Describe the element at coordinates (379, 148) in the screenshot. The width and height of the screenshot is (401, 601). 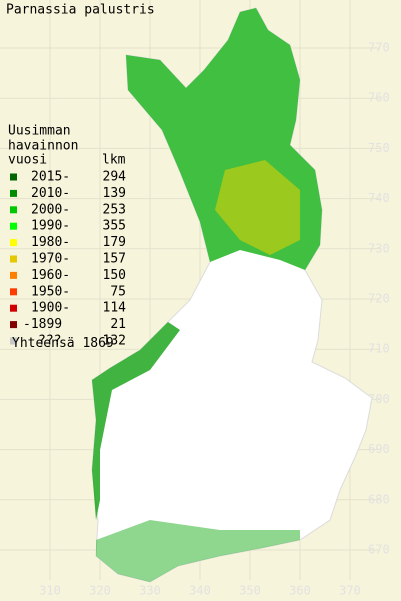
I see `y-tick-label: 750` at that location.